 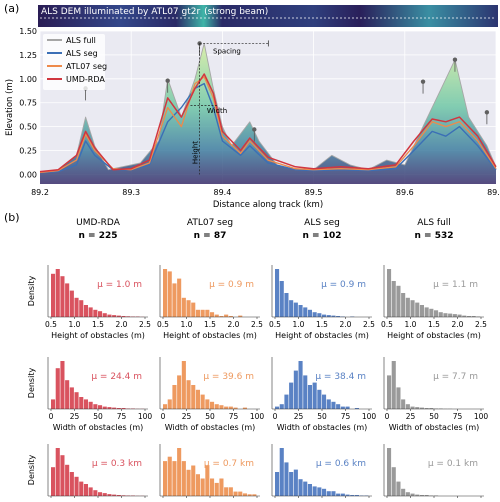 I want to click on spacing-annotation: Spacing, so click(x=227, y=51).